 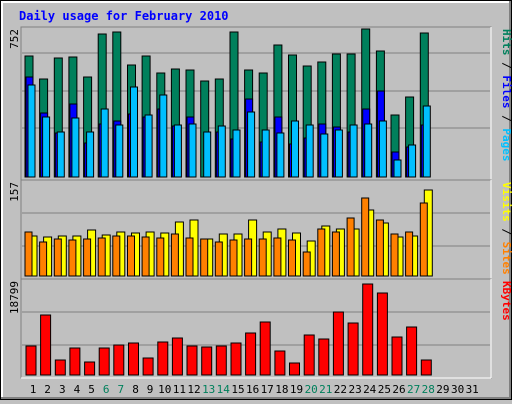 What do you see at coordinates (506, 228) in the screenshot?
I see `sites-visits-legend: Visits / Sites` at bounding box center [506, 228].